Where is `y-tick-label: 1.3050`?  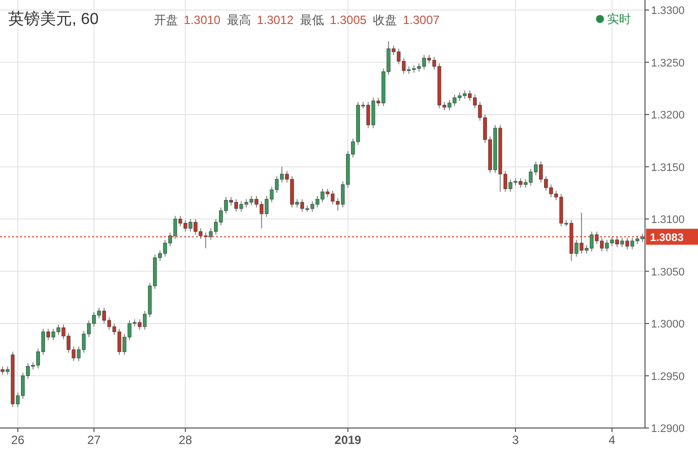 y-tick-label: 1.3050 is located at coordinates (668, 272).